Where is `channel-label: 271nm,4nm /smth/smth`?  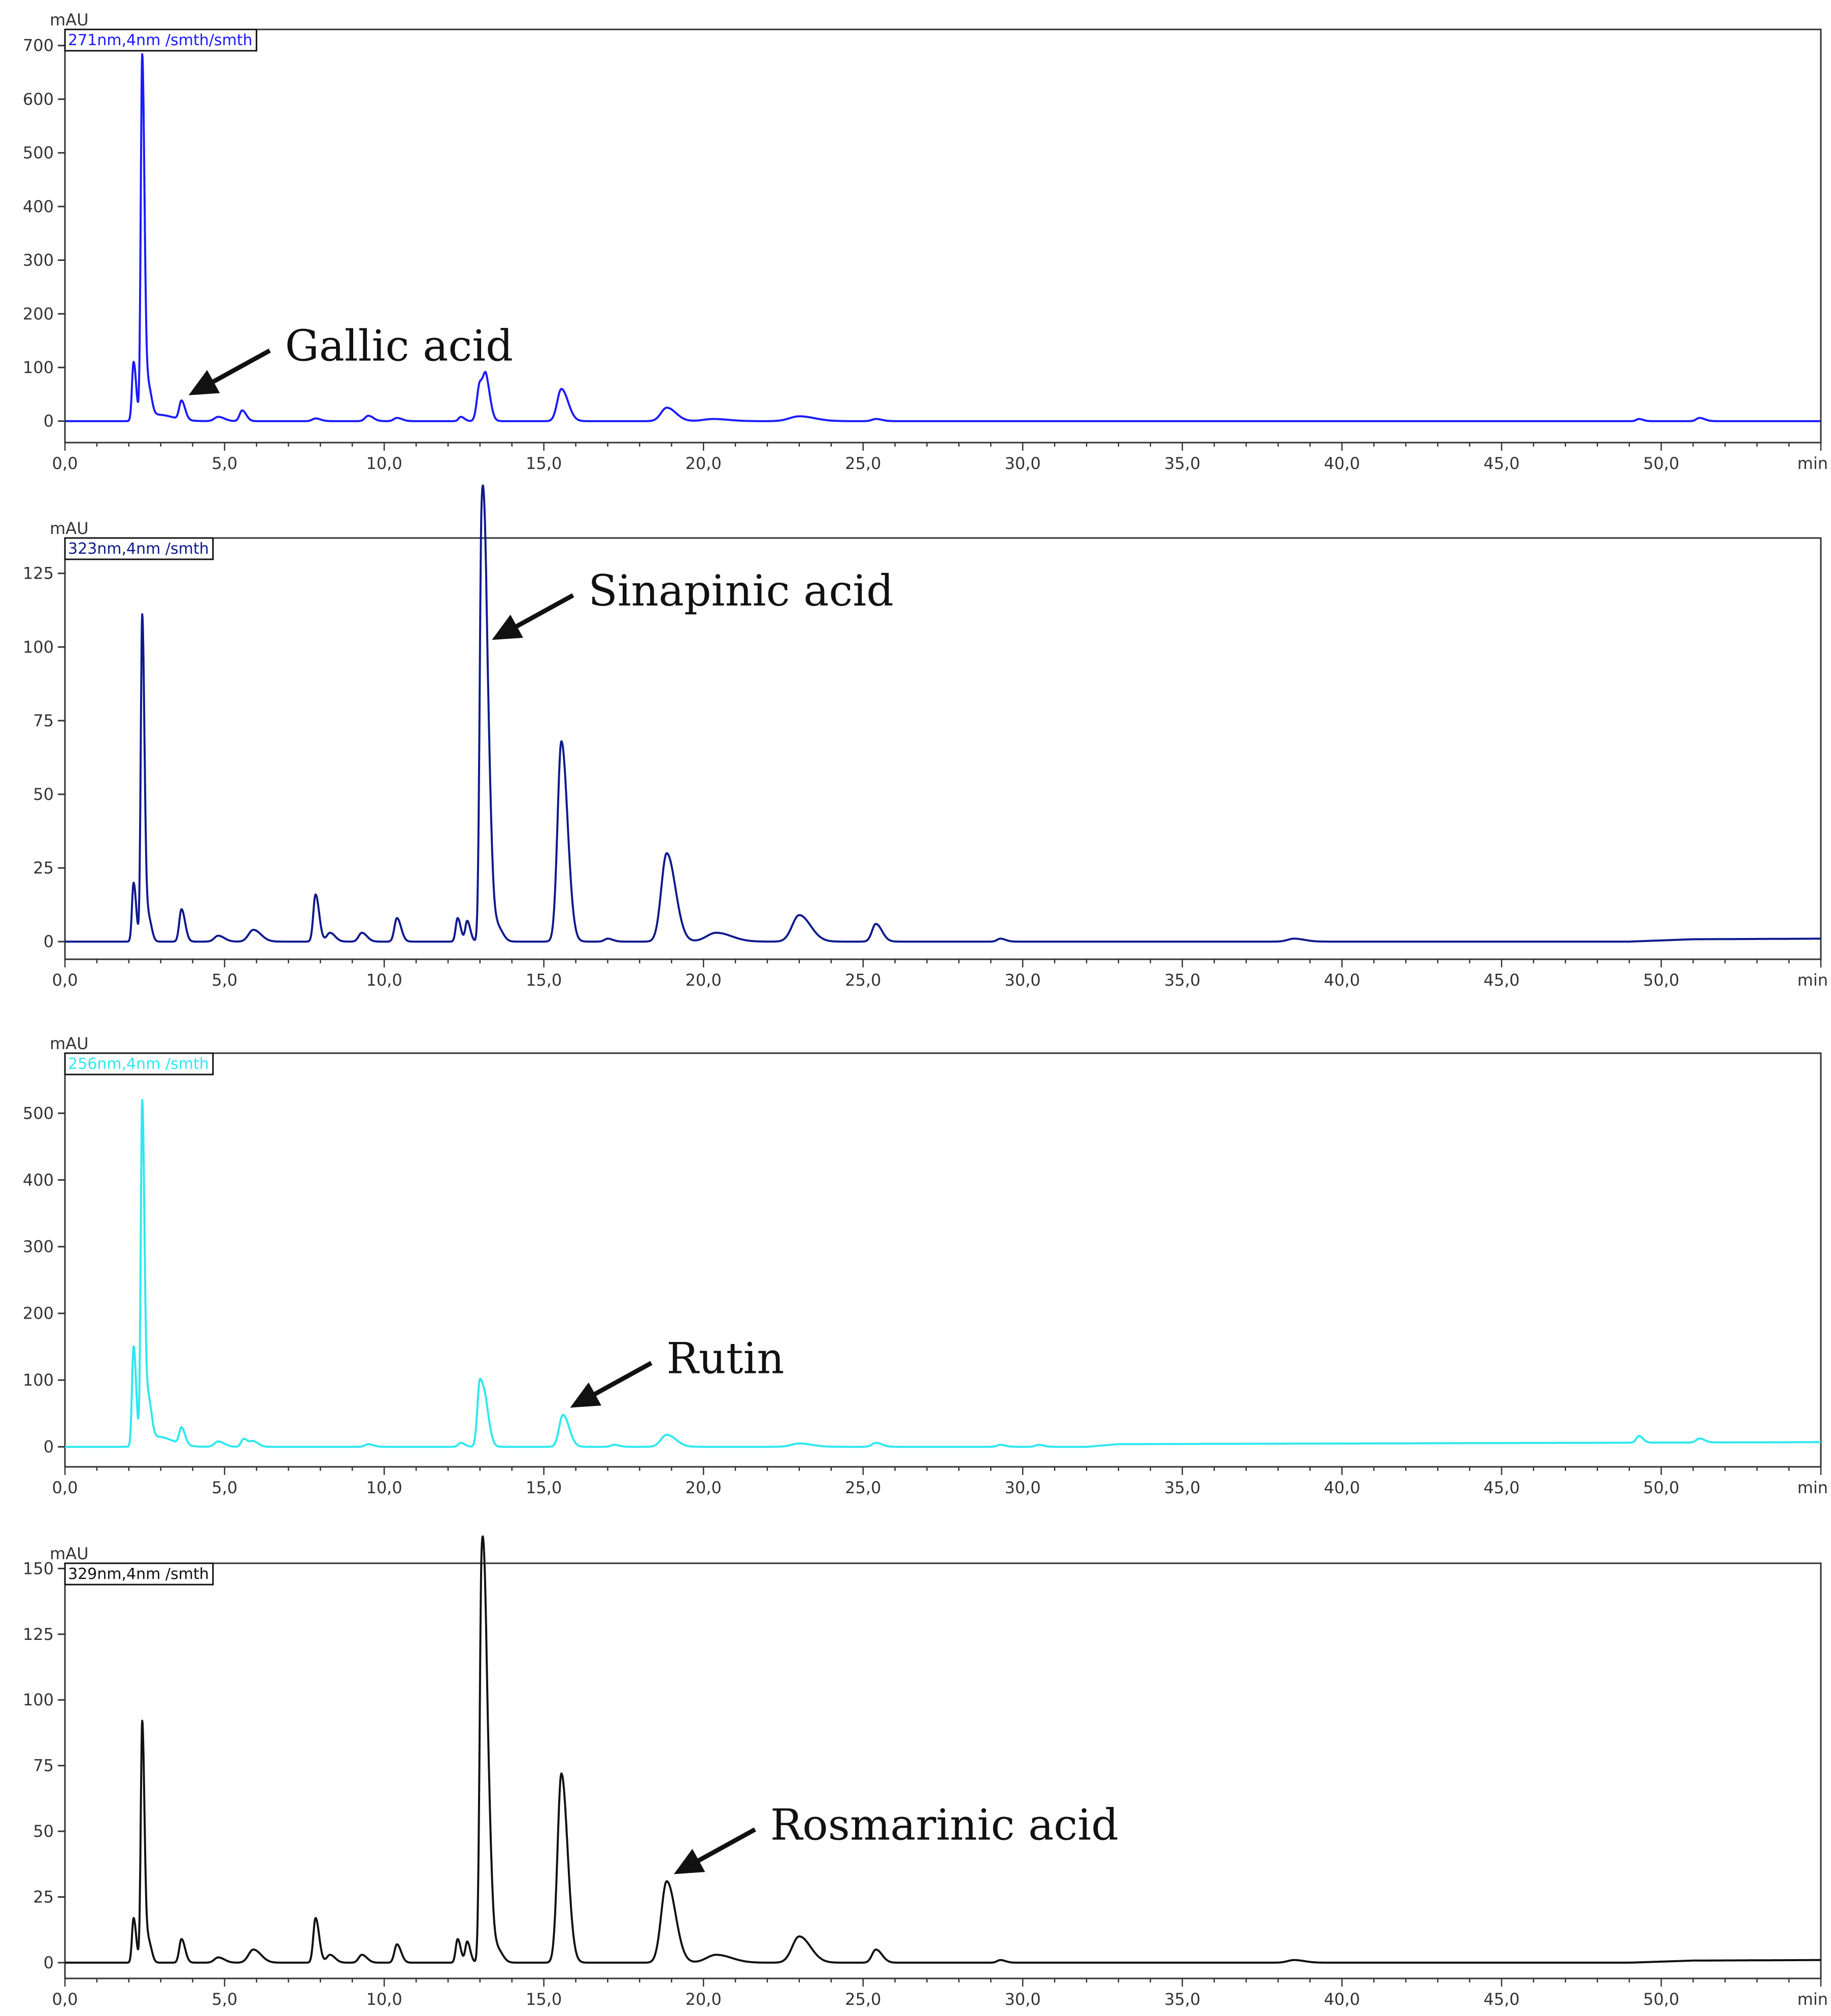 channel-label: 271nm,4nm /smth/smth is located at coordinates (160, 40).